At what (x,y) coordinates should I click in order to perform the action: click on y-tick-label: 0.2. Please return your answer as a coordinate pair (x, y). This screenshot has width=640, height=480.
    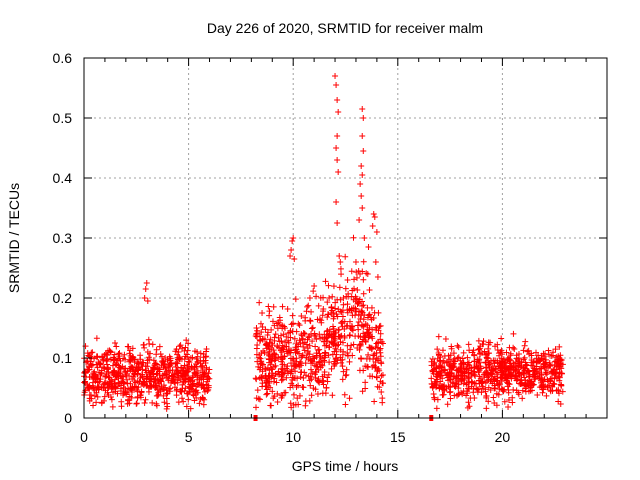
    Looking at the image, I should click on (63, 298).